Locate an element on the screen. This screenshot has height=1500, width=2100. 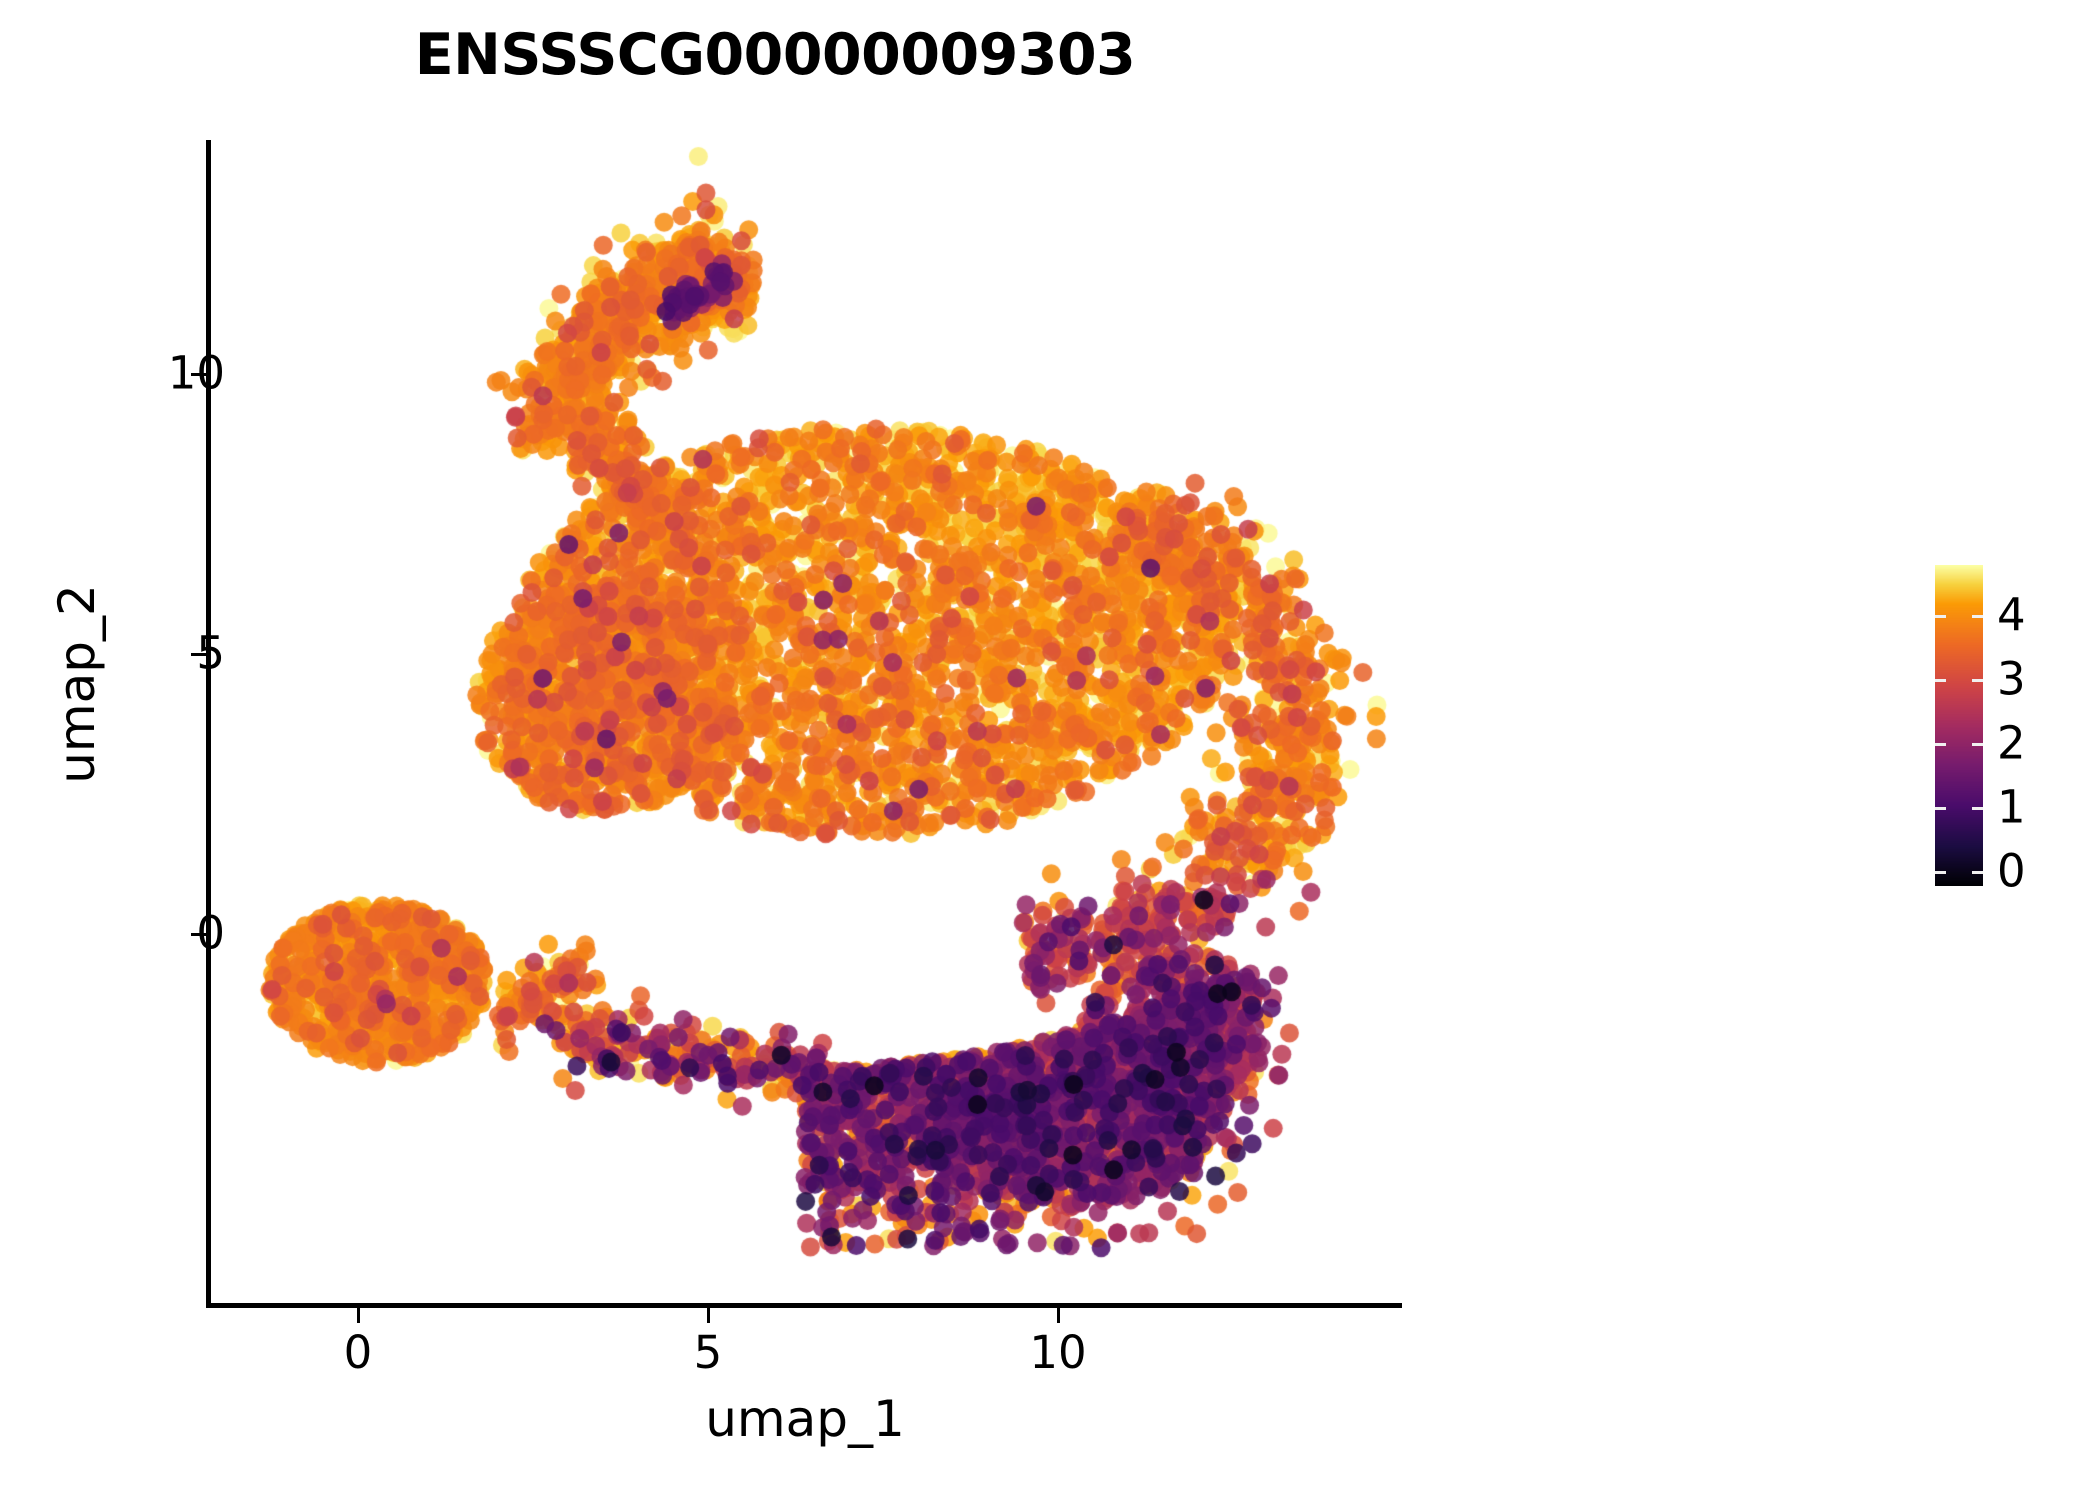
page-title: ENSSSCG00000009303 is located at coordinates (775, 55).